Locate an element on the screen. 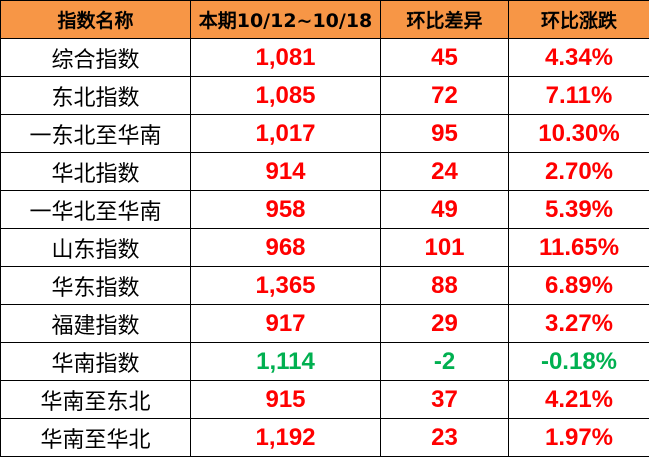 The width and height of the screenshot is (649, 457). value-cell: 914 is located at coordinates (285, 171).